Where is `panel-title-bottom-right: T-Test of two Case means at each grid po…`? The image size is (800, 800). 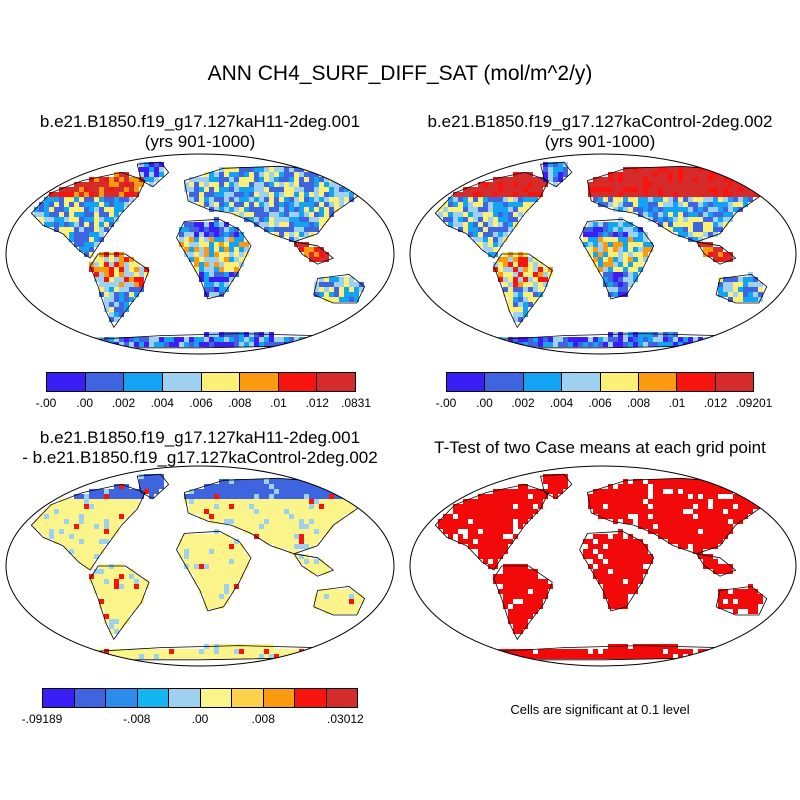 panel-title-bottom-right: T-Test of two Case means at each grid po… is located at coordinates (600, 447).